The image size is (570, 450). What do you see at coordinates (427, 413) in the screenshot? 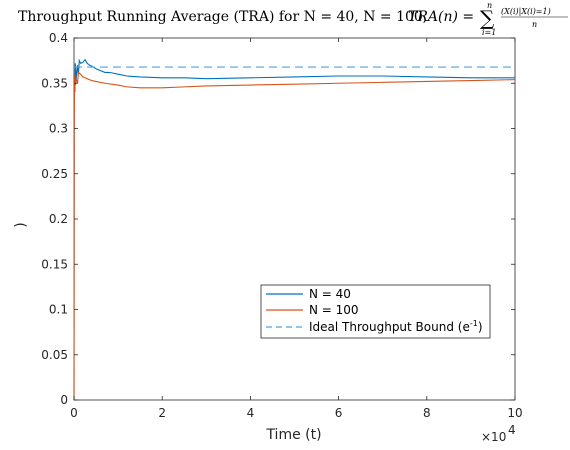
I see `x-tick-label-4: 8` at bounding box center [427, 413].